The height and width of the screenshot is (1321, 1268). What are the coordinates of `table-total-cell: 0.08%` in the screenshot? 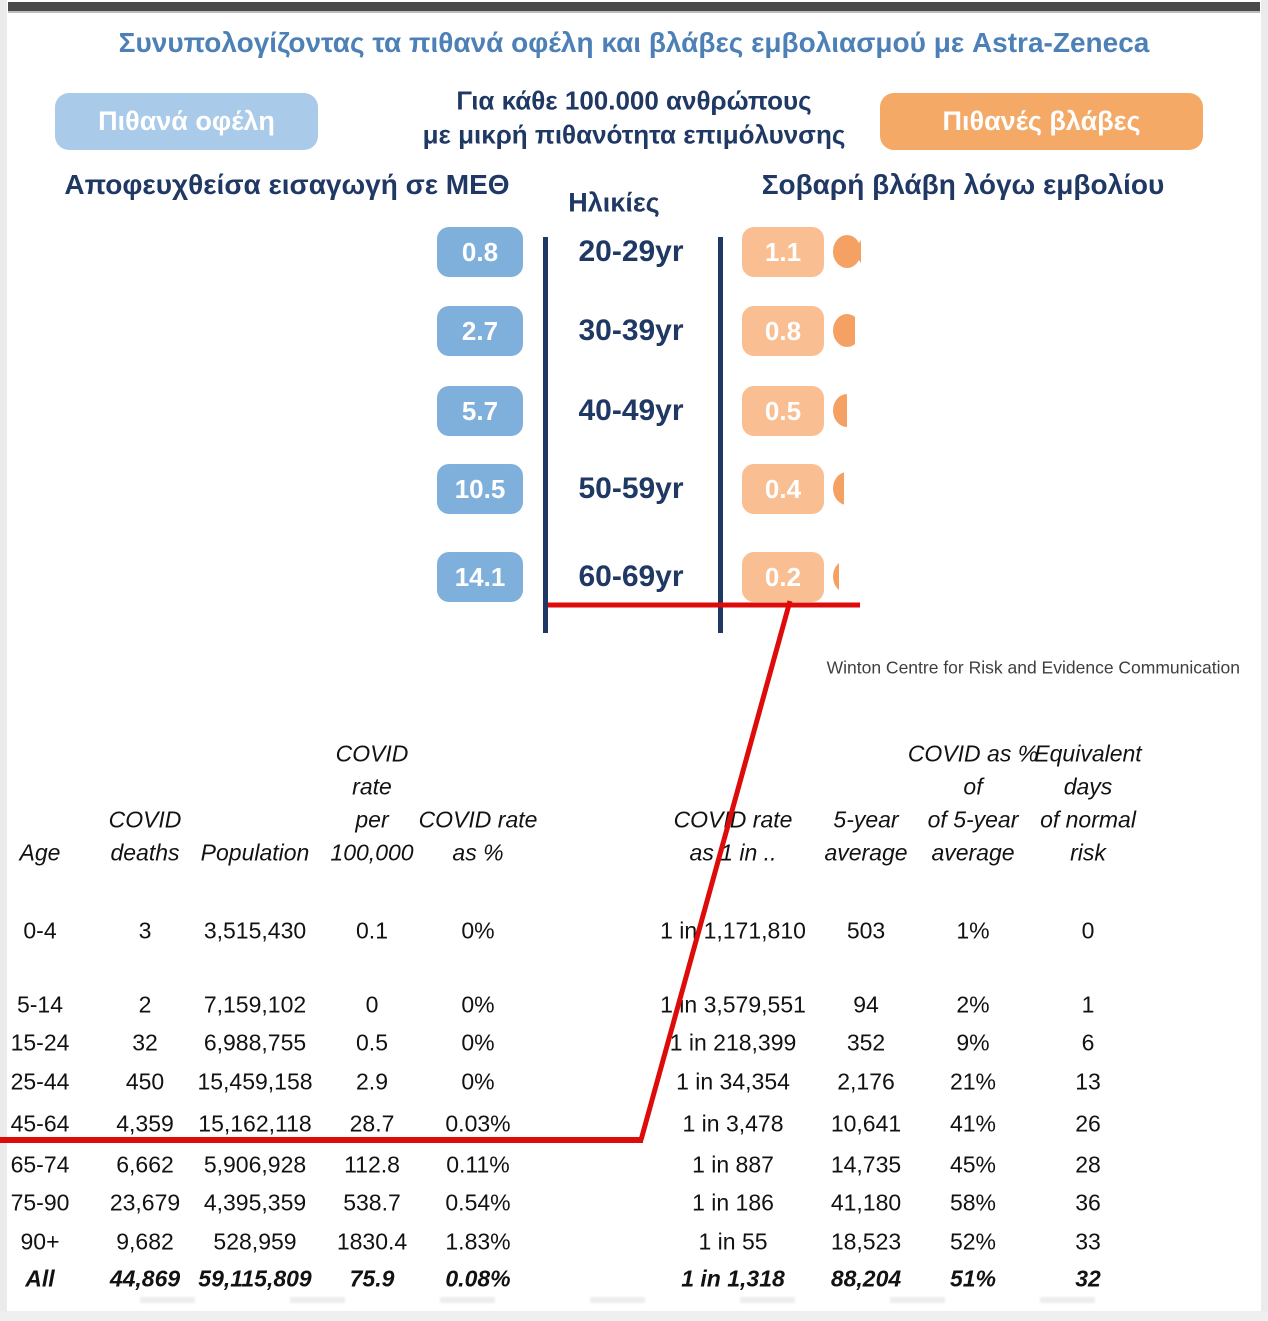 It's located at (478, 1278).